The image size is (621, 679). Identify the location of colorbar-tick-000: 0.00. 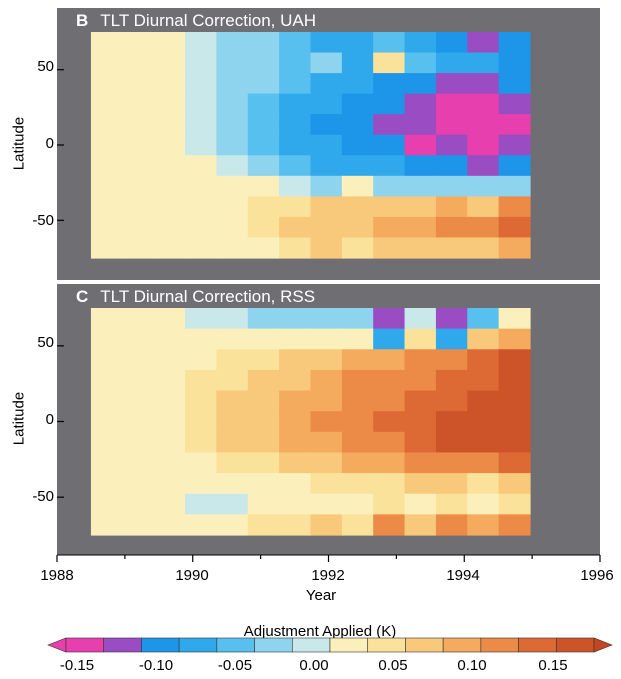
(314, 665).